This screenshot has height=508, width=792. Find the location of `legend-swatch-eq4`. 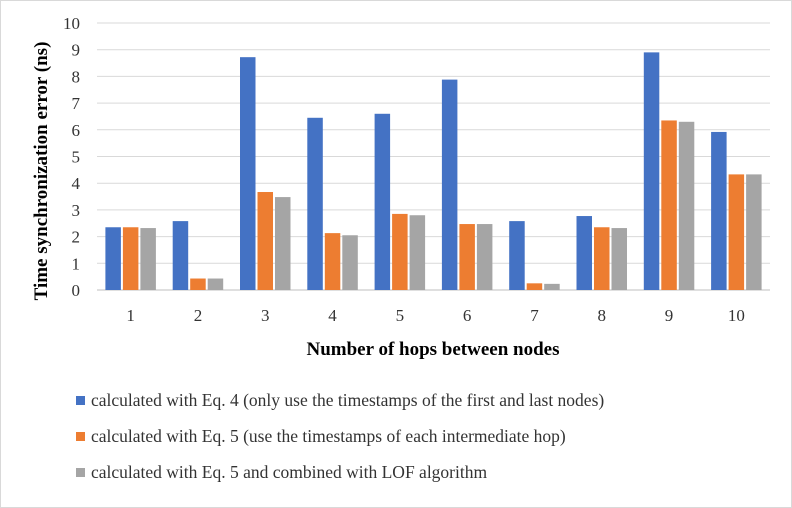

legend-swatch-eq4 is located at coordinates (80, 400).